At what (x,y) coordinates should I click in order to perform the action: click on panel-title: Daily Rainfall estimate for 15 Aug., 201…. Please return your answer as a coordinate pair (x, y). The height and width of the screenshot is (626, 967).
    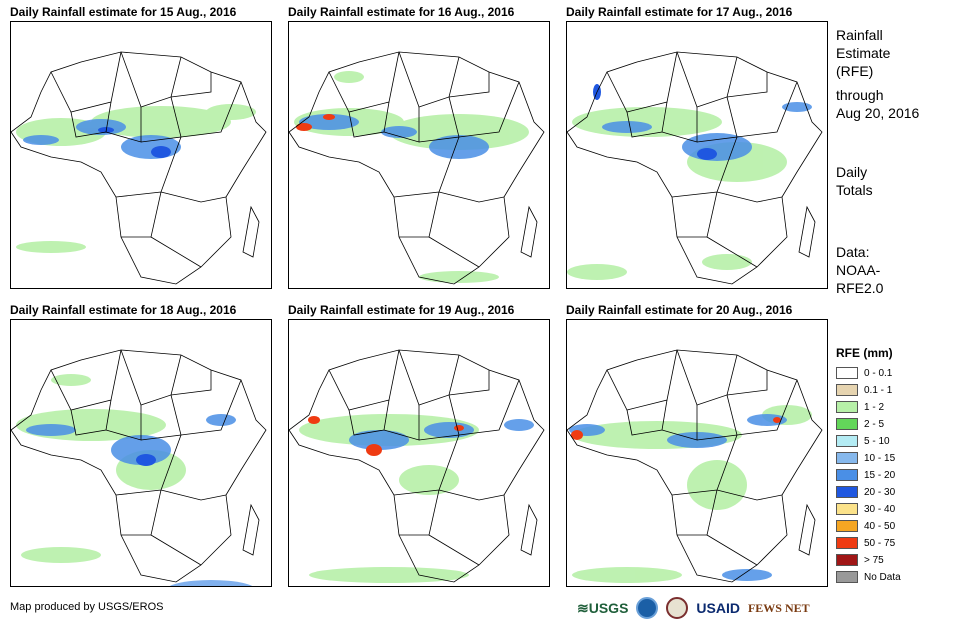
    Looking at the image, I should click on (123, 12).